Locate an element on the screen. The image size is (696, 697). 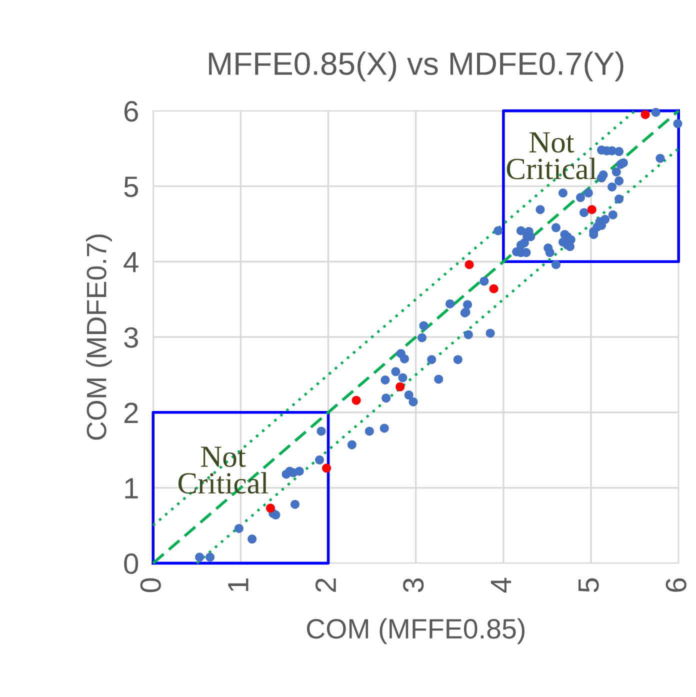
y-tick-label: 1 is located at coordinates (131, 488).